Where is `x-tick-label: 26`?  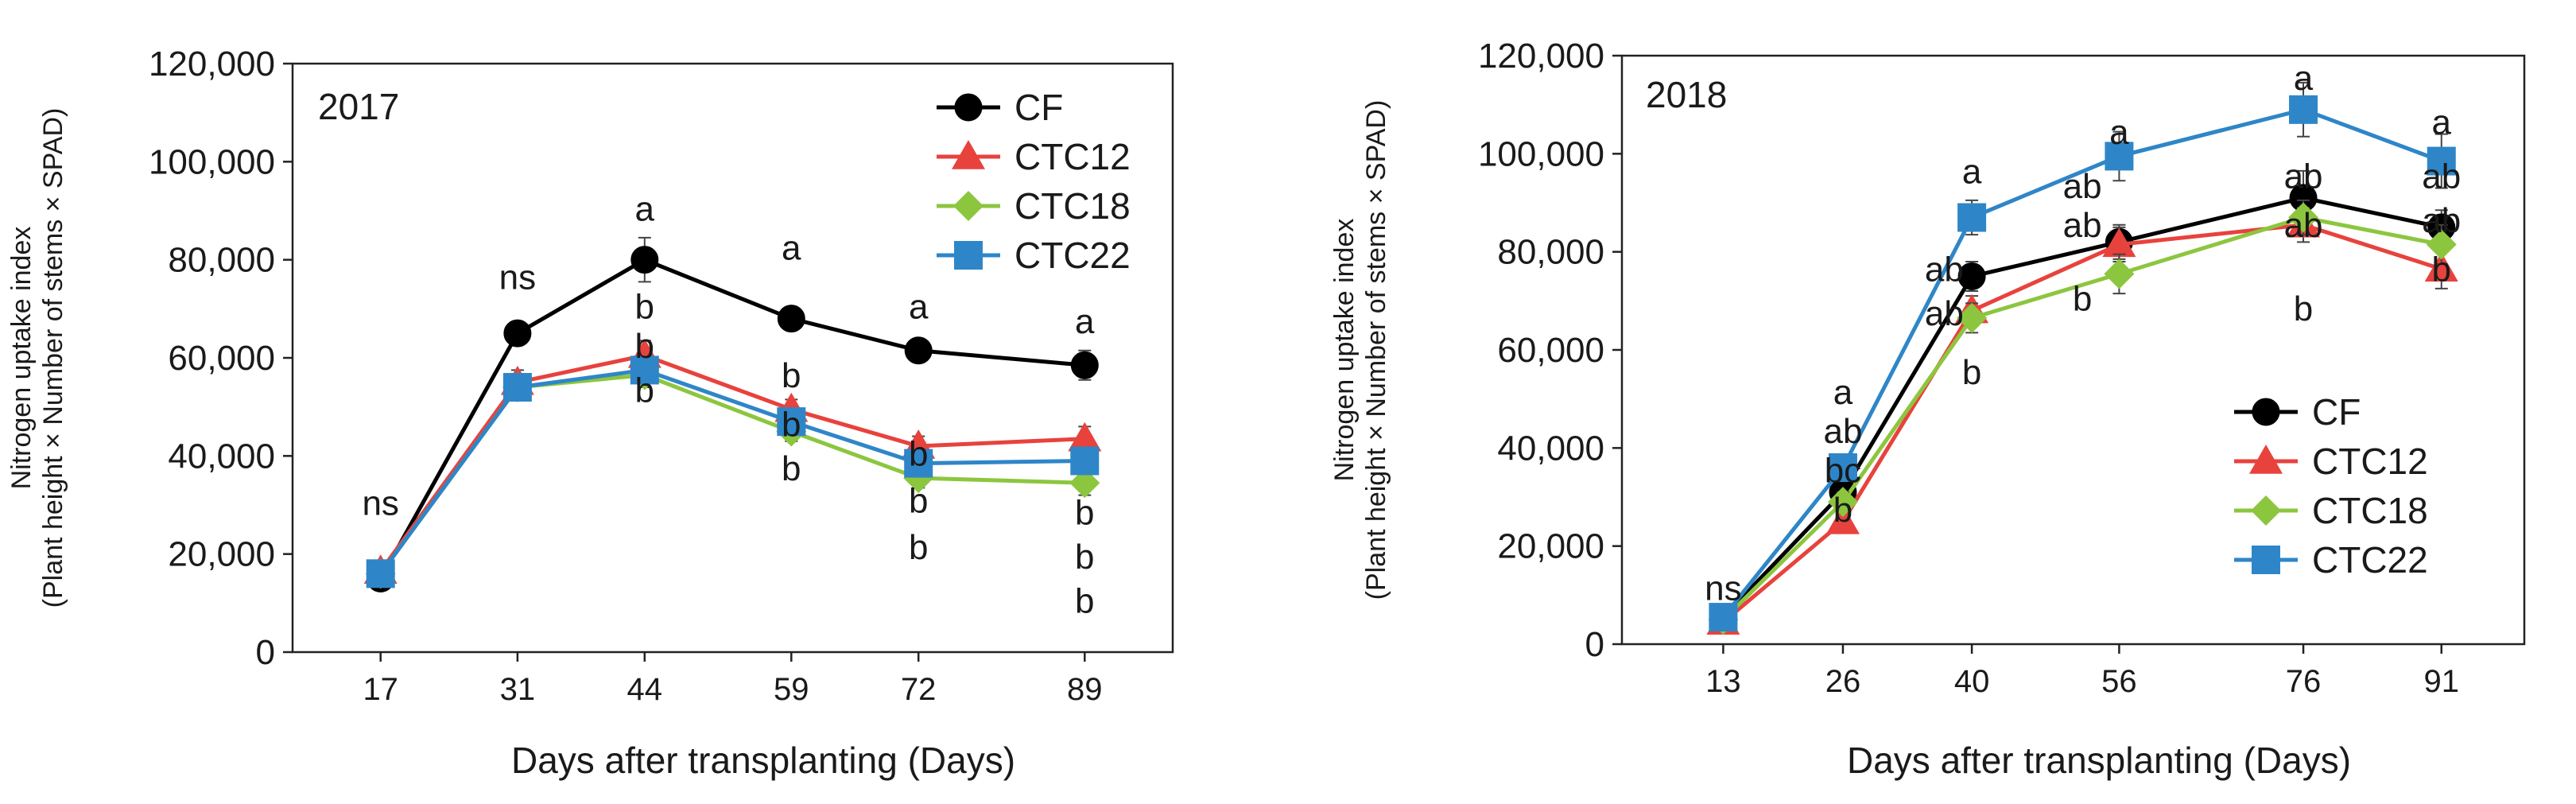
x-tick-label: 26 is located at coordinates (1843, 681).